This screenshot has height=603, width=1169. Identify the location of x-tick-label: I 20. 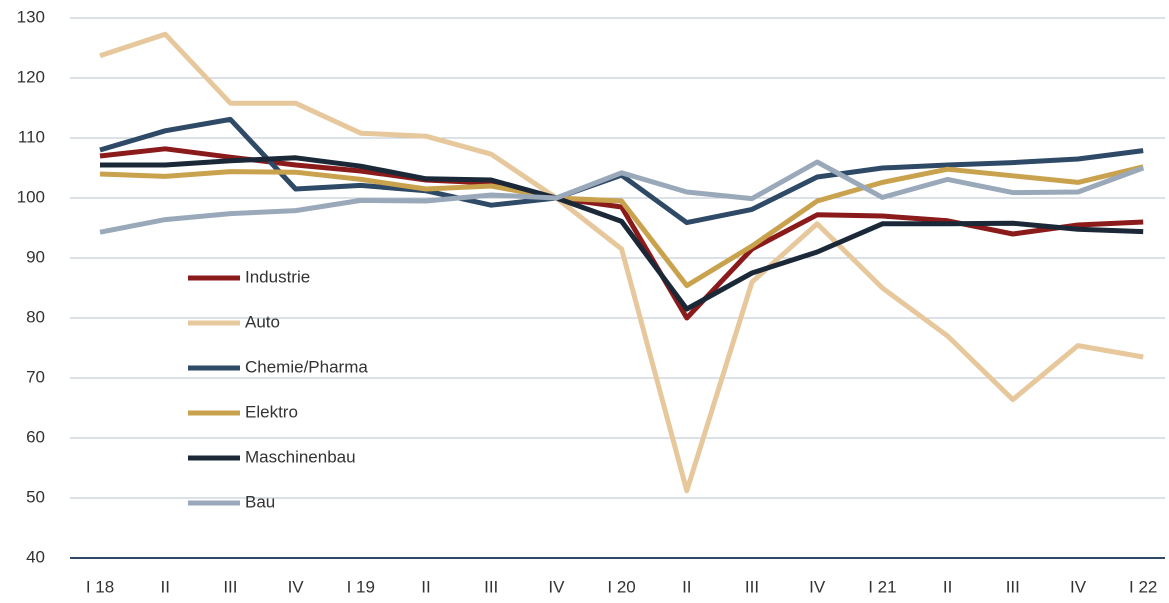
(621, 586).